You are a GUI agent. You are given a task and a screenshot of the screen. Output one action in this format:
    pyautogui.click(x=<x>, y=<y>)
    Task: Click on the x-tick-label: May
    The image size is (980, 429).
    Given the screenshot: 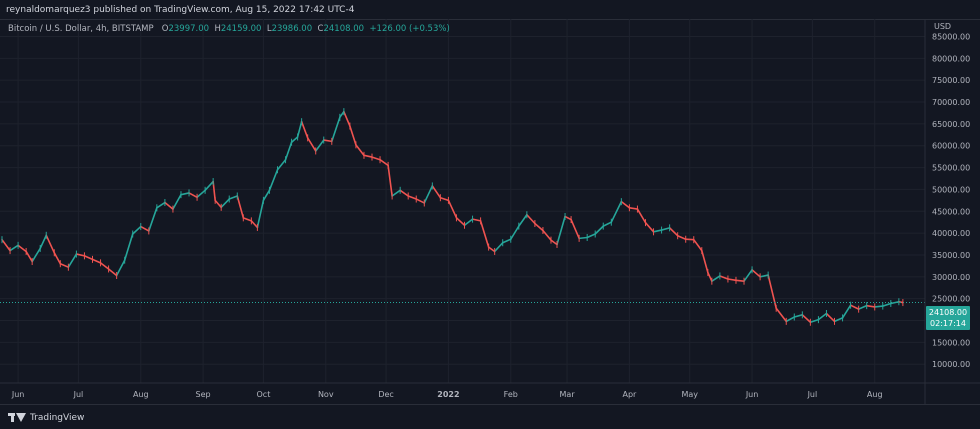 What is the action you would take?
    pyautogui.click(x=689, y=394)
    